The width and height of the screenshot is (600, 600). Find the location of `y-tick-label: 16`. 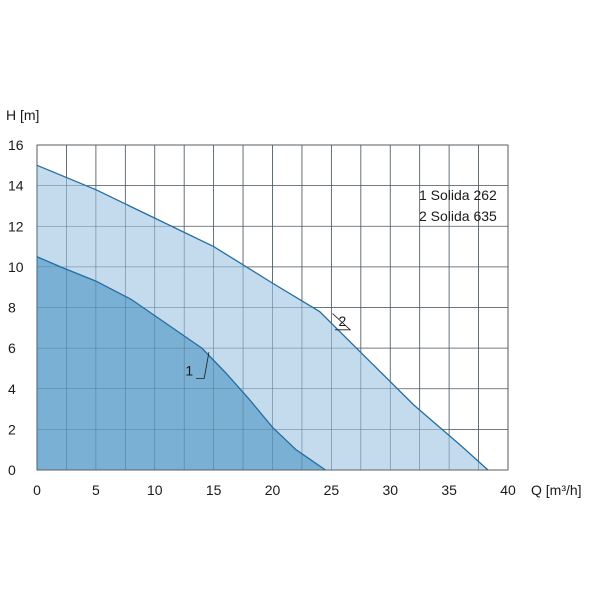

y-tick-label: 16 is located at coordinates (16, 145).